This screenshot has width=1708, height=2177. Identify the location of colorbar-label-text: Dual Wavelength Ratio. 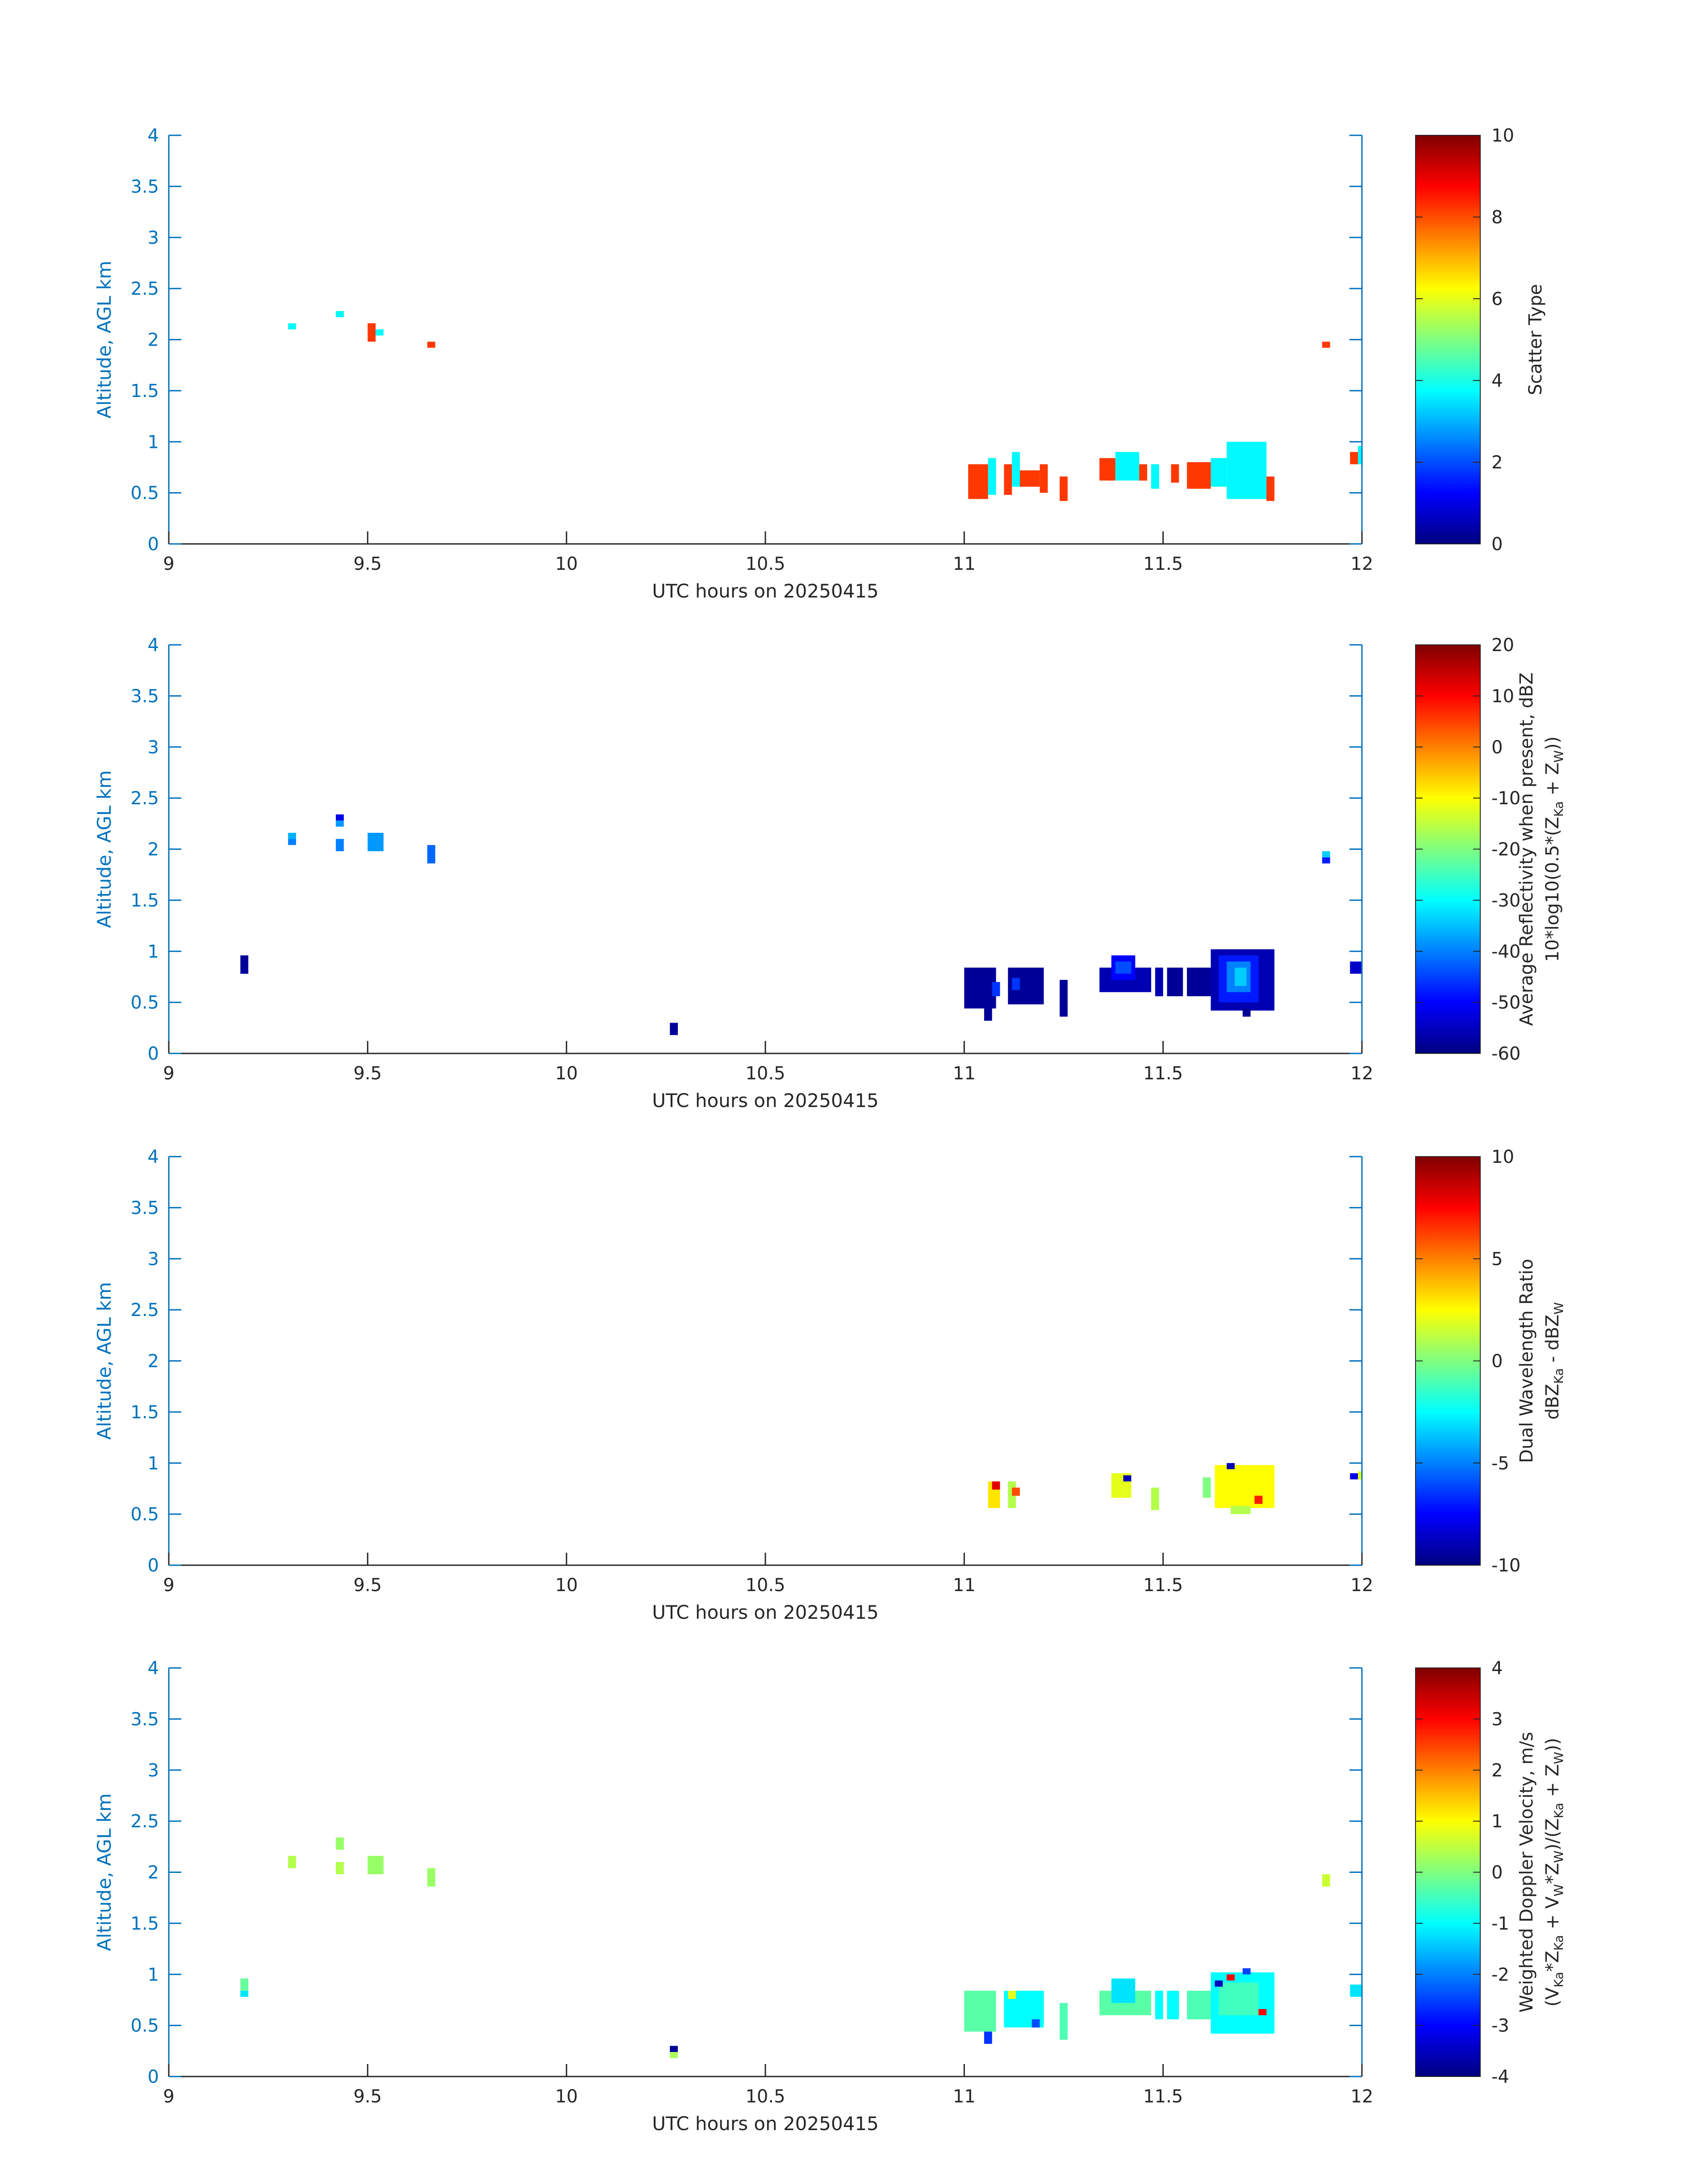
(1526, 1361).